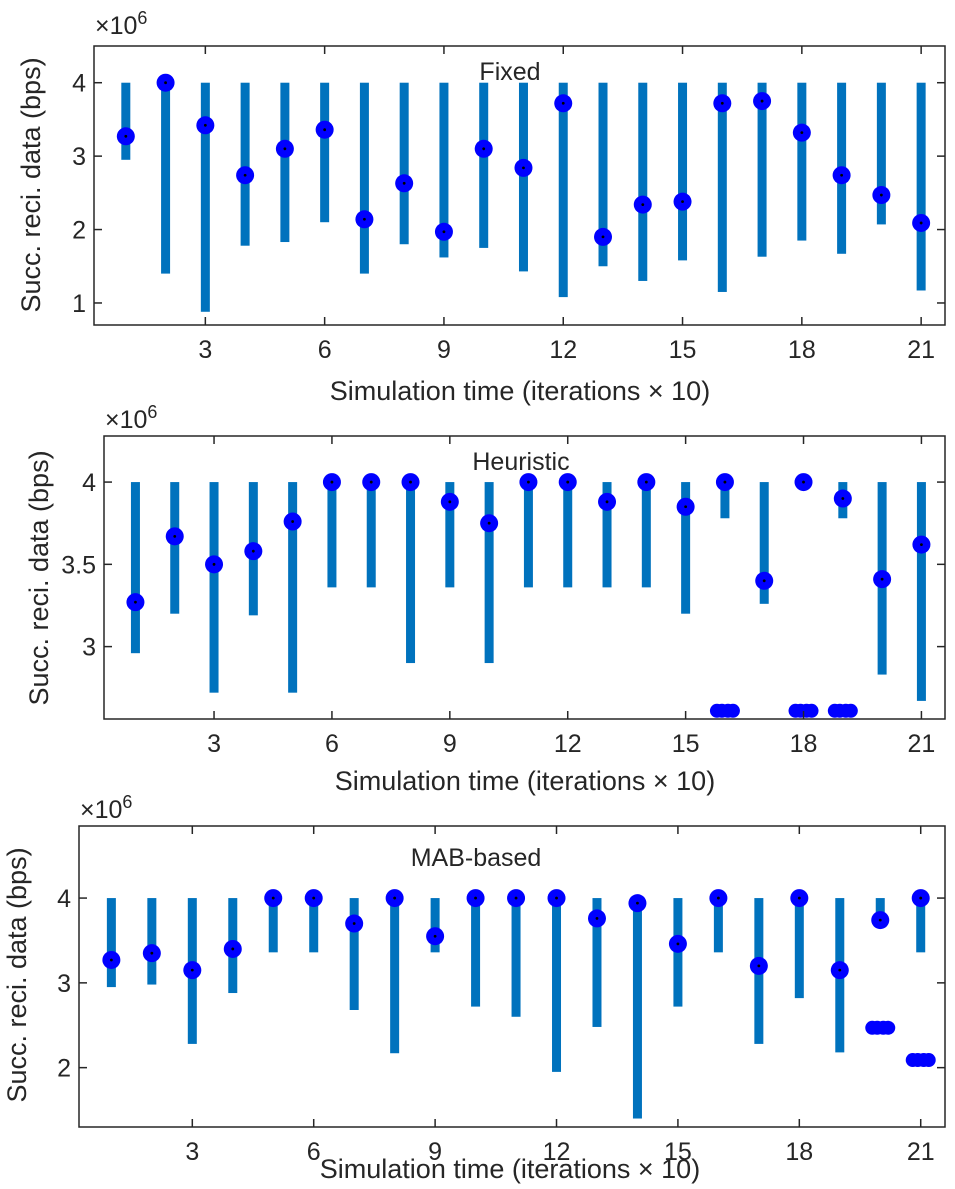 This screenshot has height=1189, width=955. What do you see at coordinates (39, 577) in the screenshot?
I see `y-axis-label-heuristic: Succ. reci. data (bps)` at bounding box center [39, 577].